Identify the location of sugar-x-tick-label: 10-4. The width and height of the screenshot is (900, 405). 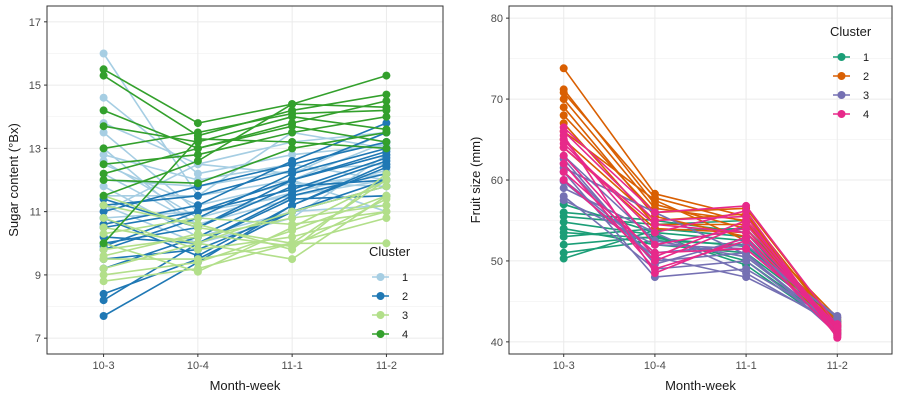
(198, 366).